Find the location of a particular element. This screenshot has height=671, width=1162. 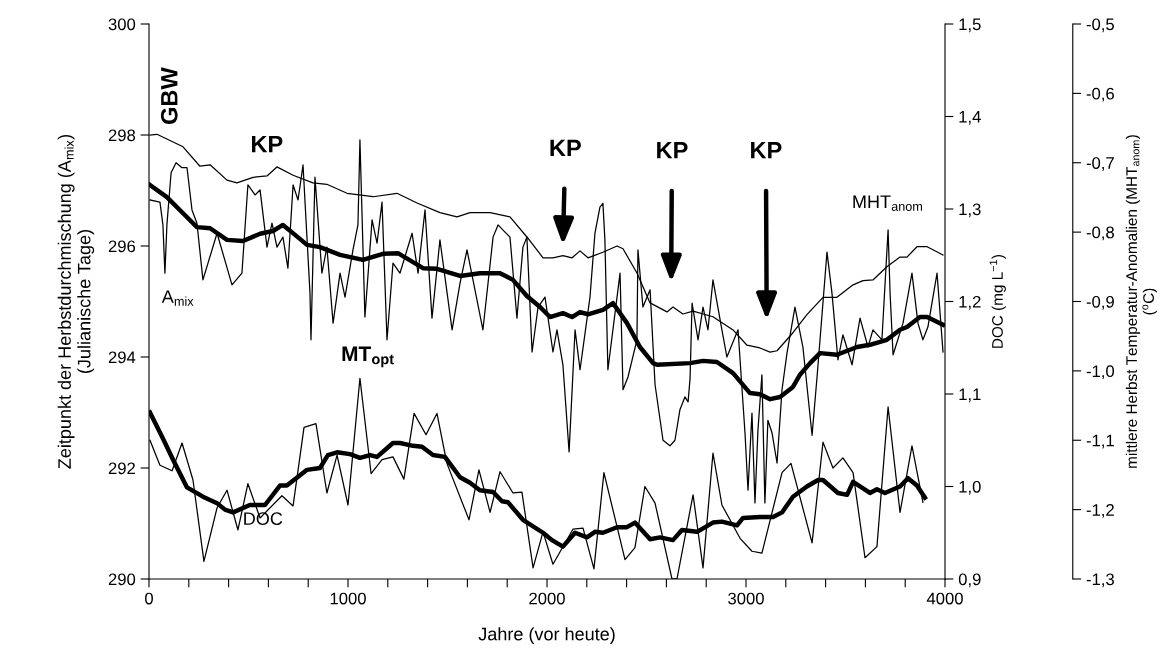

y2-tick-label: 1,0 is located at coordinates (970, 487).